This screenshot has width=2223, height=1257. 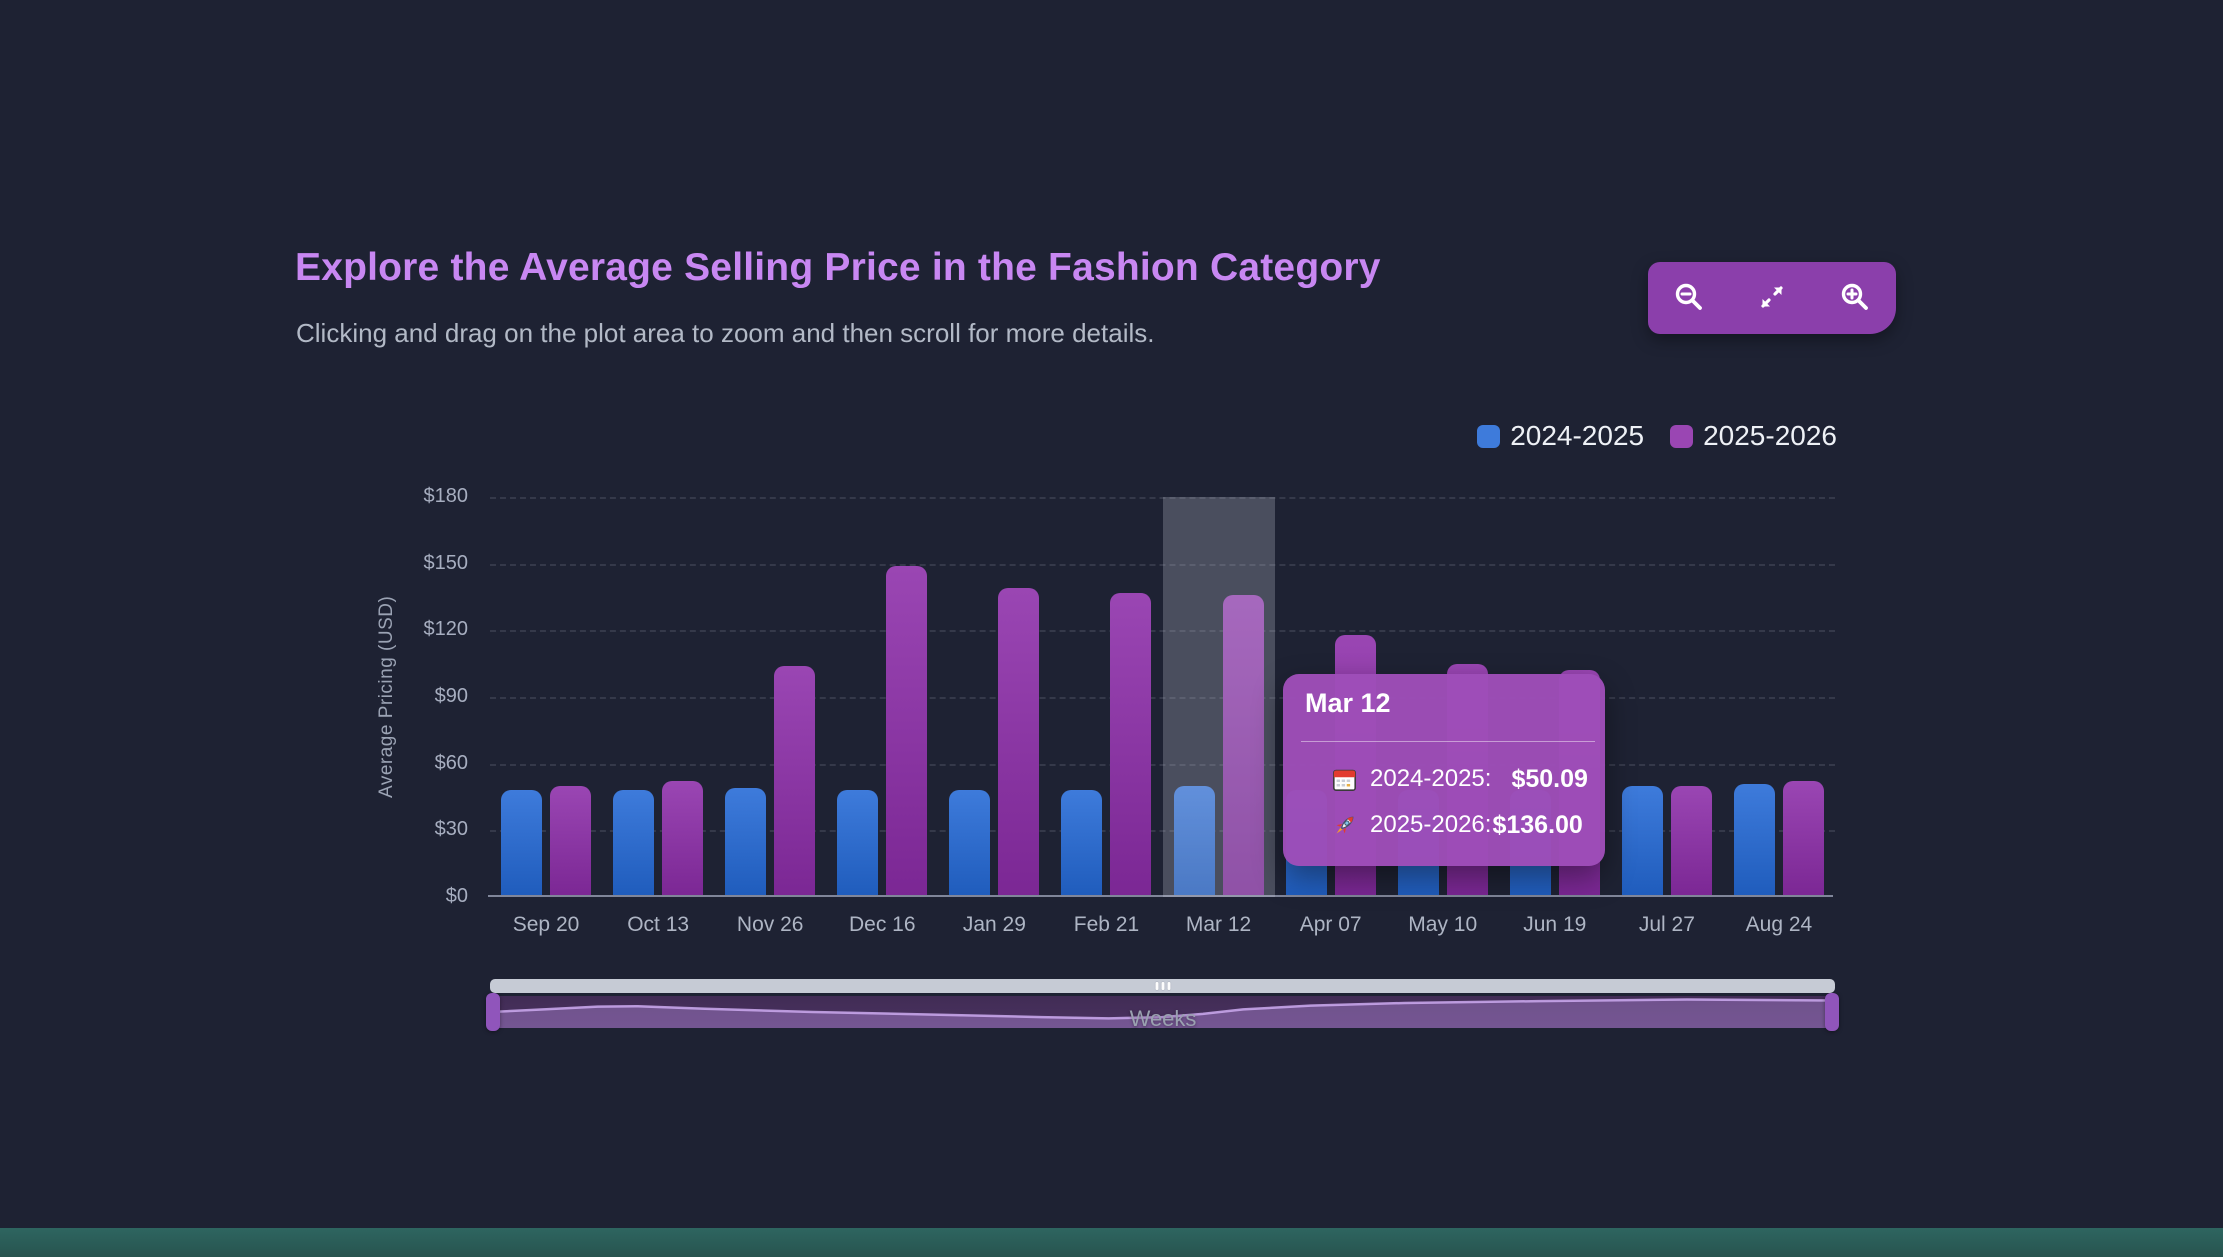 What do you see at coordinates (1163, 1018) in the screenshot?
I see `x-axis-title: Weeks` at bounding box center [1163, 1018].